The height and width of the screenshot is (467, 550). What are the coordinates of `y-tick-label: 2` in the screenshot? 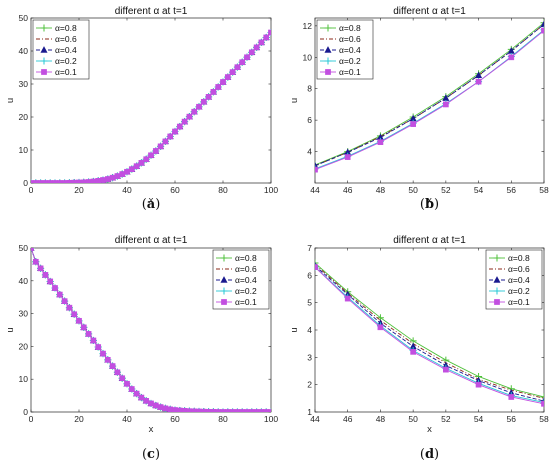 It's located at (309, 385).